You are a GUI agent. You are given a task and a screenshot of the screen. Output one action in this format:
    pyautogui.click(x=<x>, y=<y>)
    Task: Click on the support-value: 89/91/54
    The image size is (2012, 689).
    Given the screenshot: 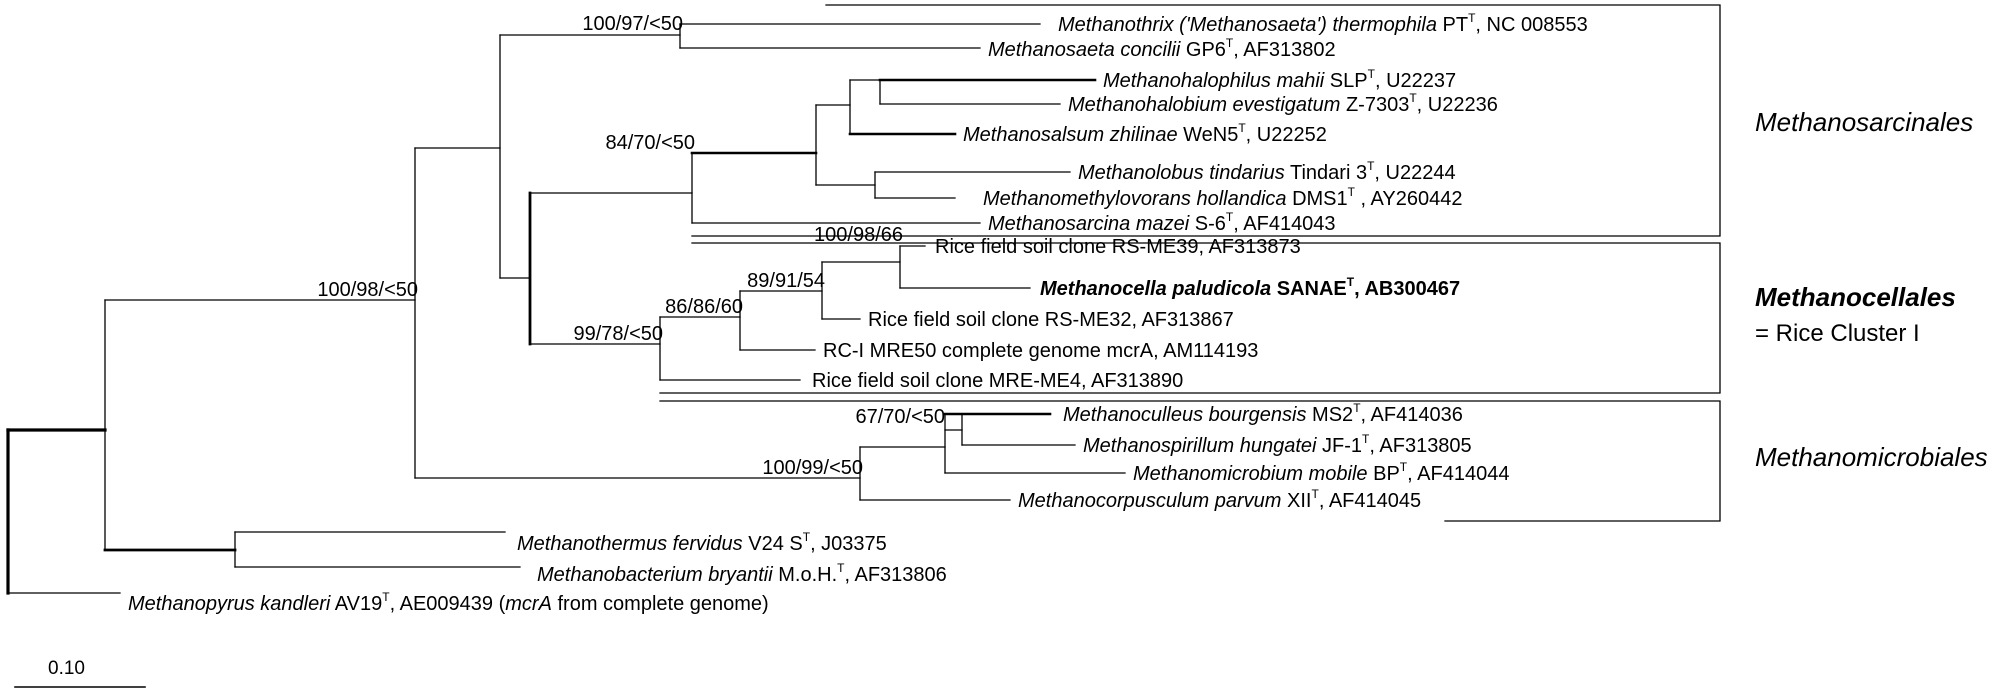 What is the action you would take?
    pyautogui.click(x=786, y=281)
    